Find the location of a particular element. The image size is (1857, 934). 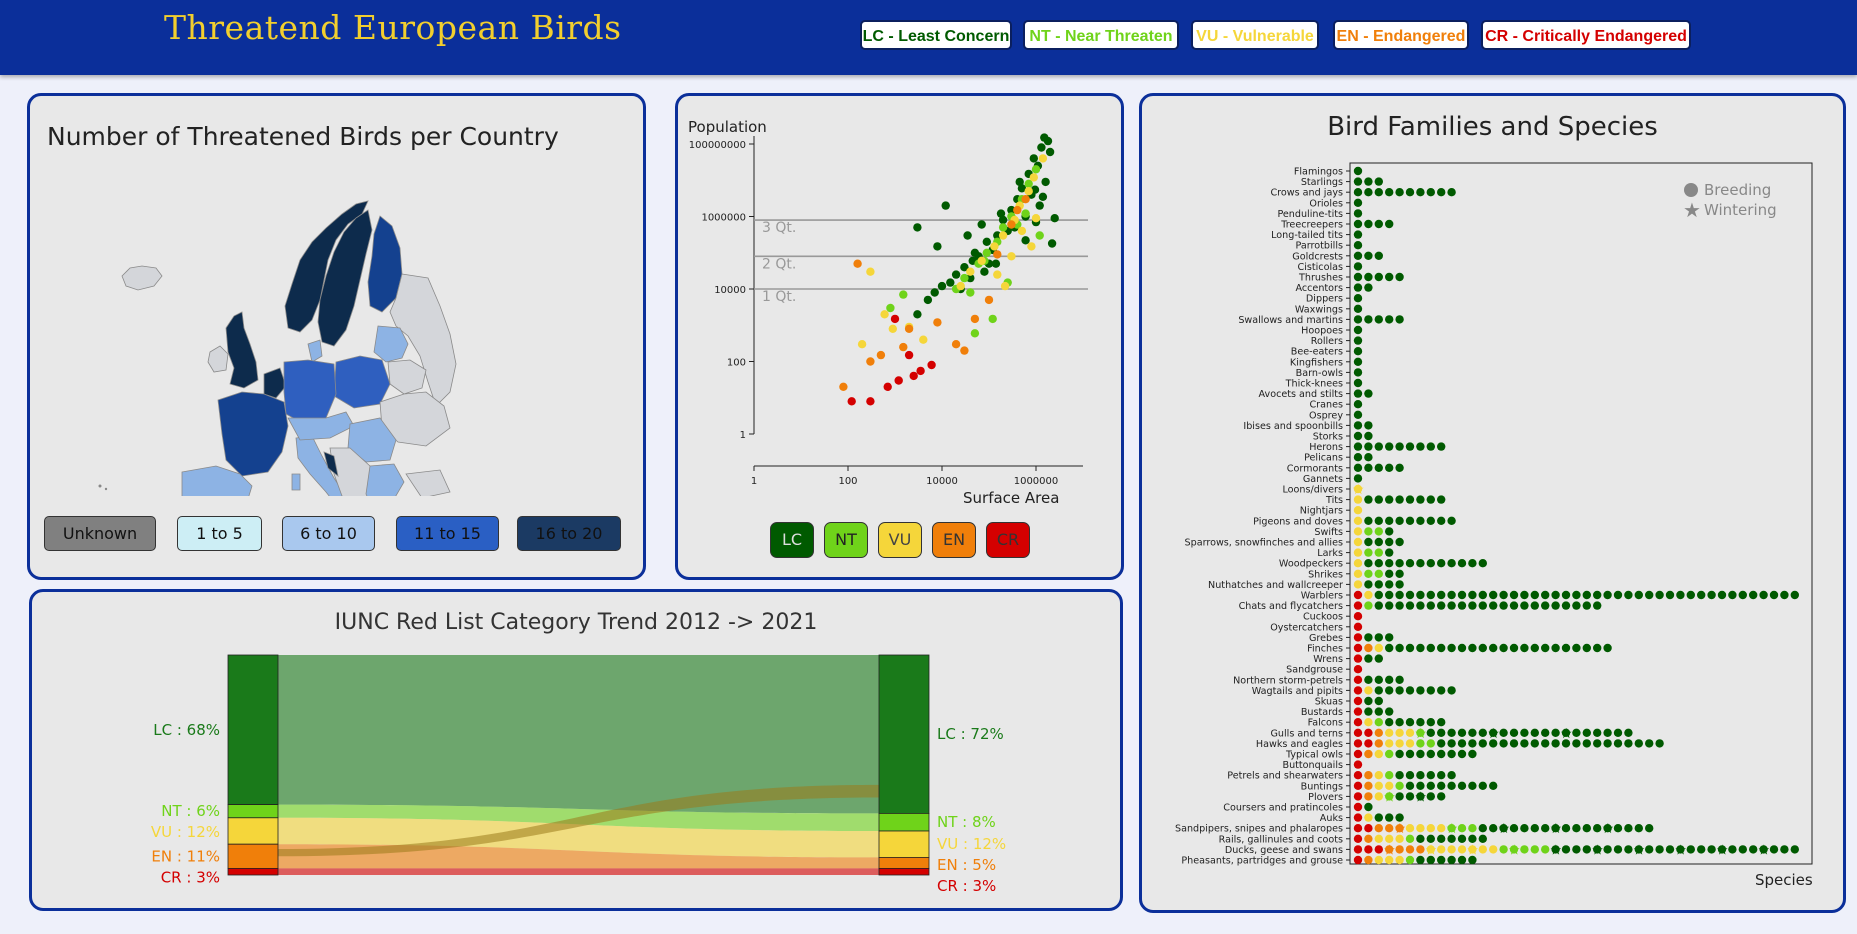

legend-button-cr: CR - Critically Endangered is located at coordinates (1586, 35).